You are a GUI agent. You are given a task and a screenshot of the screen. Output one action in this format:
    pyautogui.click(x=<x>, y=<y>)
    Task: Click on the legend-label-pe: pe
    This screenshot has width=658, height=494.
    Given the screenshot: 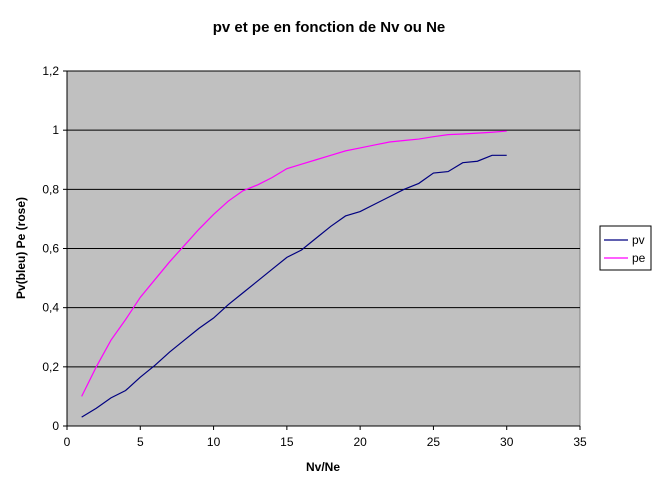 What is the action you would take?
    pyautogui.click(x=639, y=258)
    